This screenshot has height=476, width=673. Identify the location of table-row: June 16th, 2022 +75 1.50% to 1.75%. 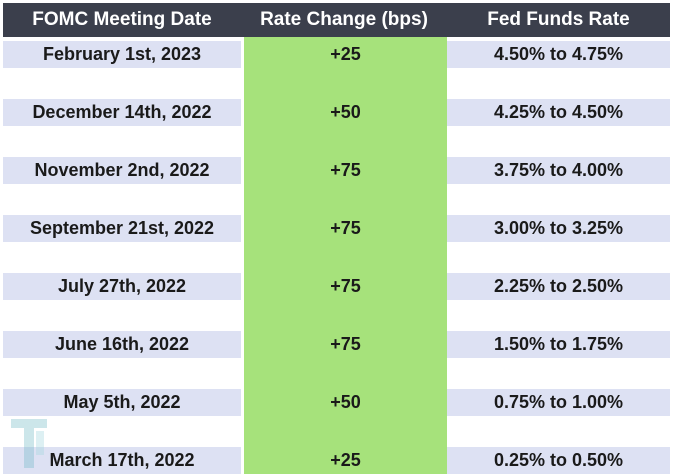
(336, 344).